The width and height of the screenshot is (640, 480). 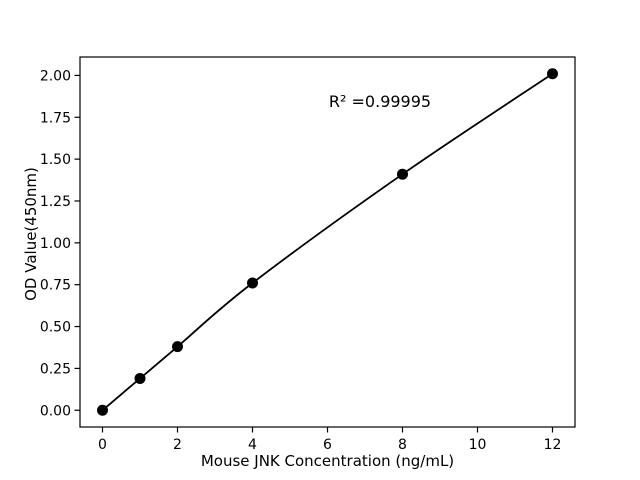 What do you see at coordinates (402, 445) in the screenshot?
I see `x-tick-label: 8` at bounding box center [402, 445].